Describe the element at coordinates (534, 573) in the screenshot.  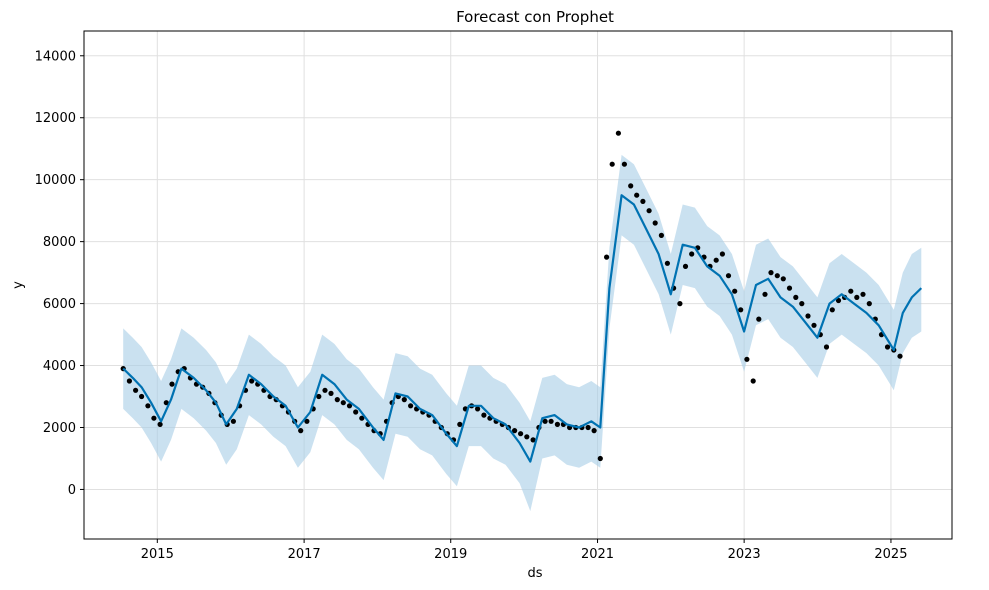
I see `x-axis-label: ds` at that location.